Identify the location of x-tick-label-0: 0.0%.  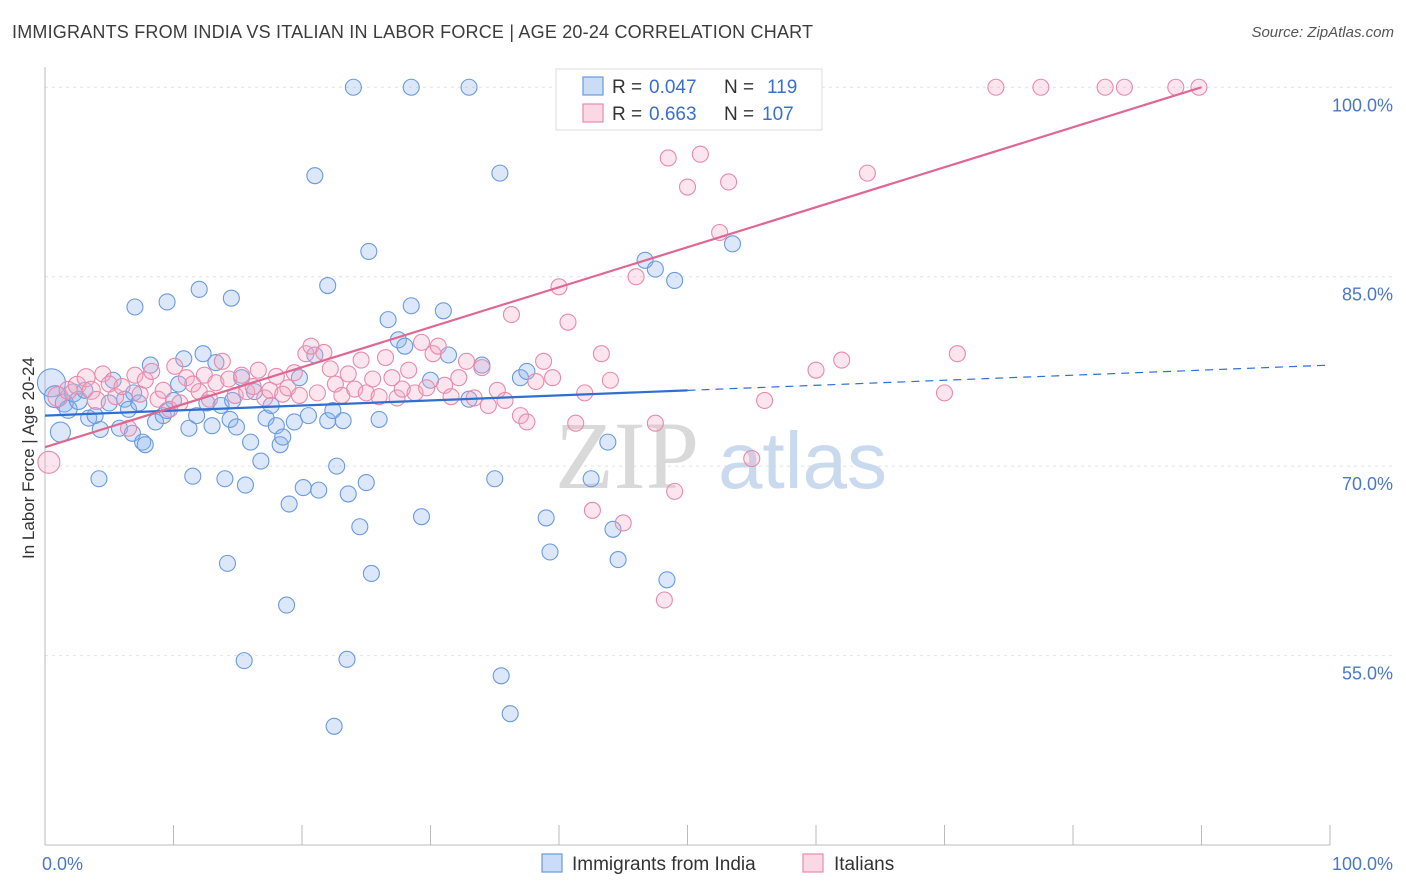
(62, 864).